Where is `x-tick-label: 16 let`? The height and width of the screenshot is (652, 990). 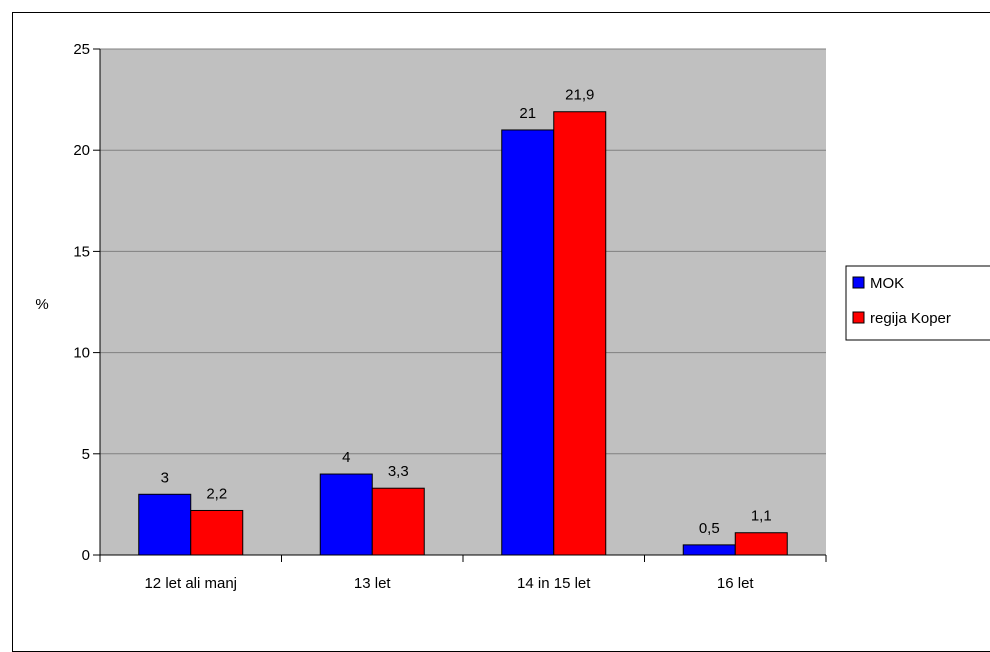
x-tick-label: 16 let is located at coordinates (736, 583).